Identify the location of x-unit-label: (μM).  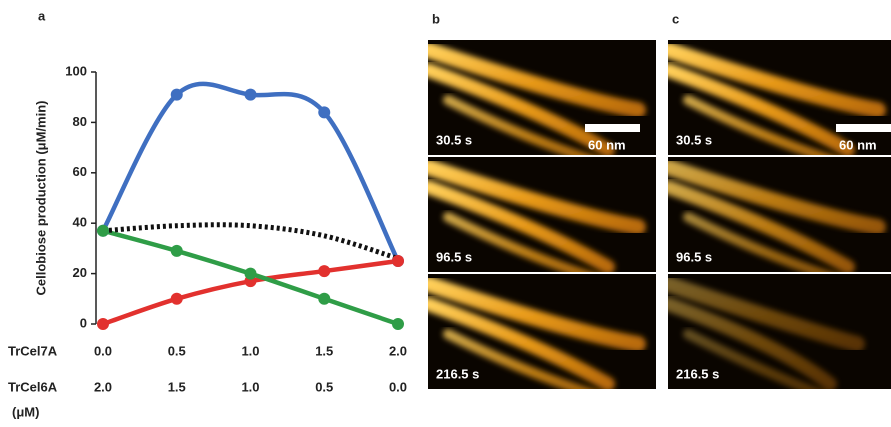
(25, 411).